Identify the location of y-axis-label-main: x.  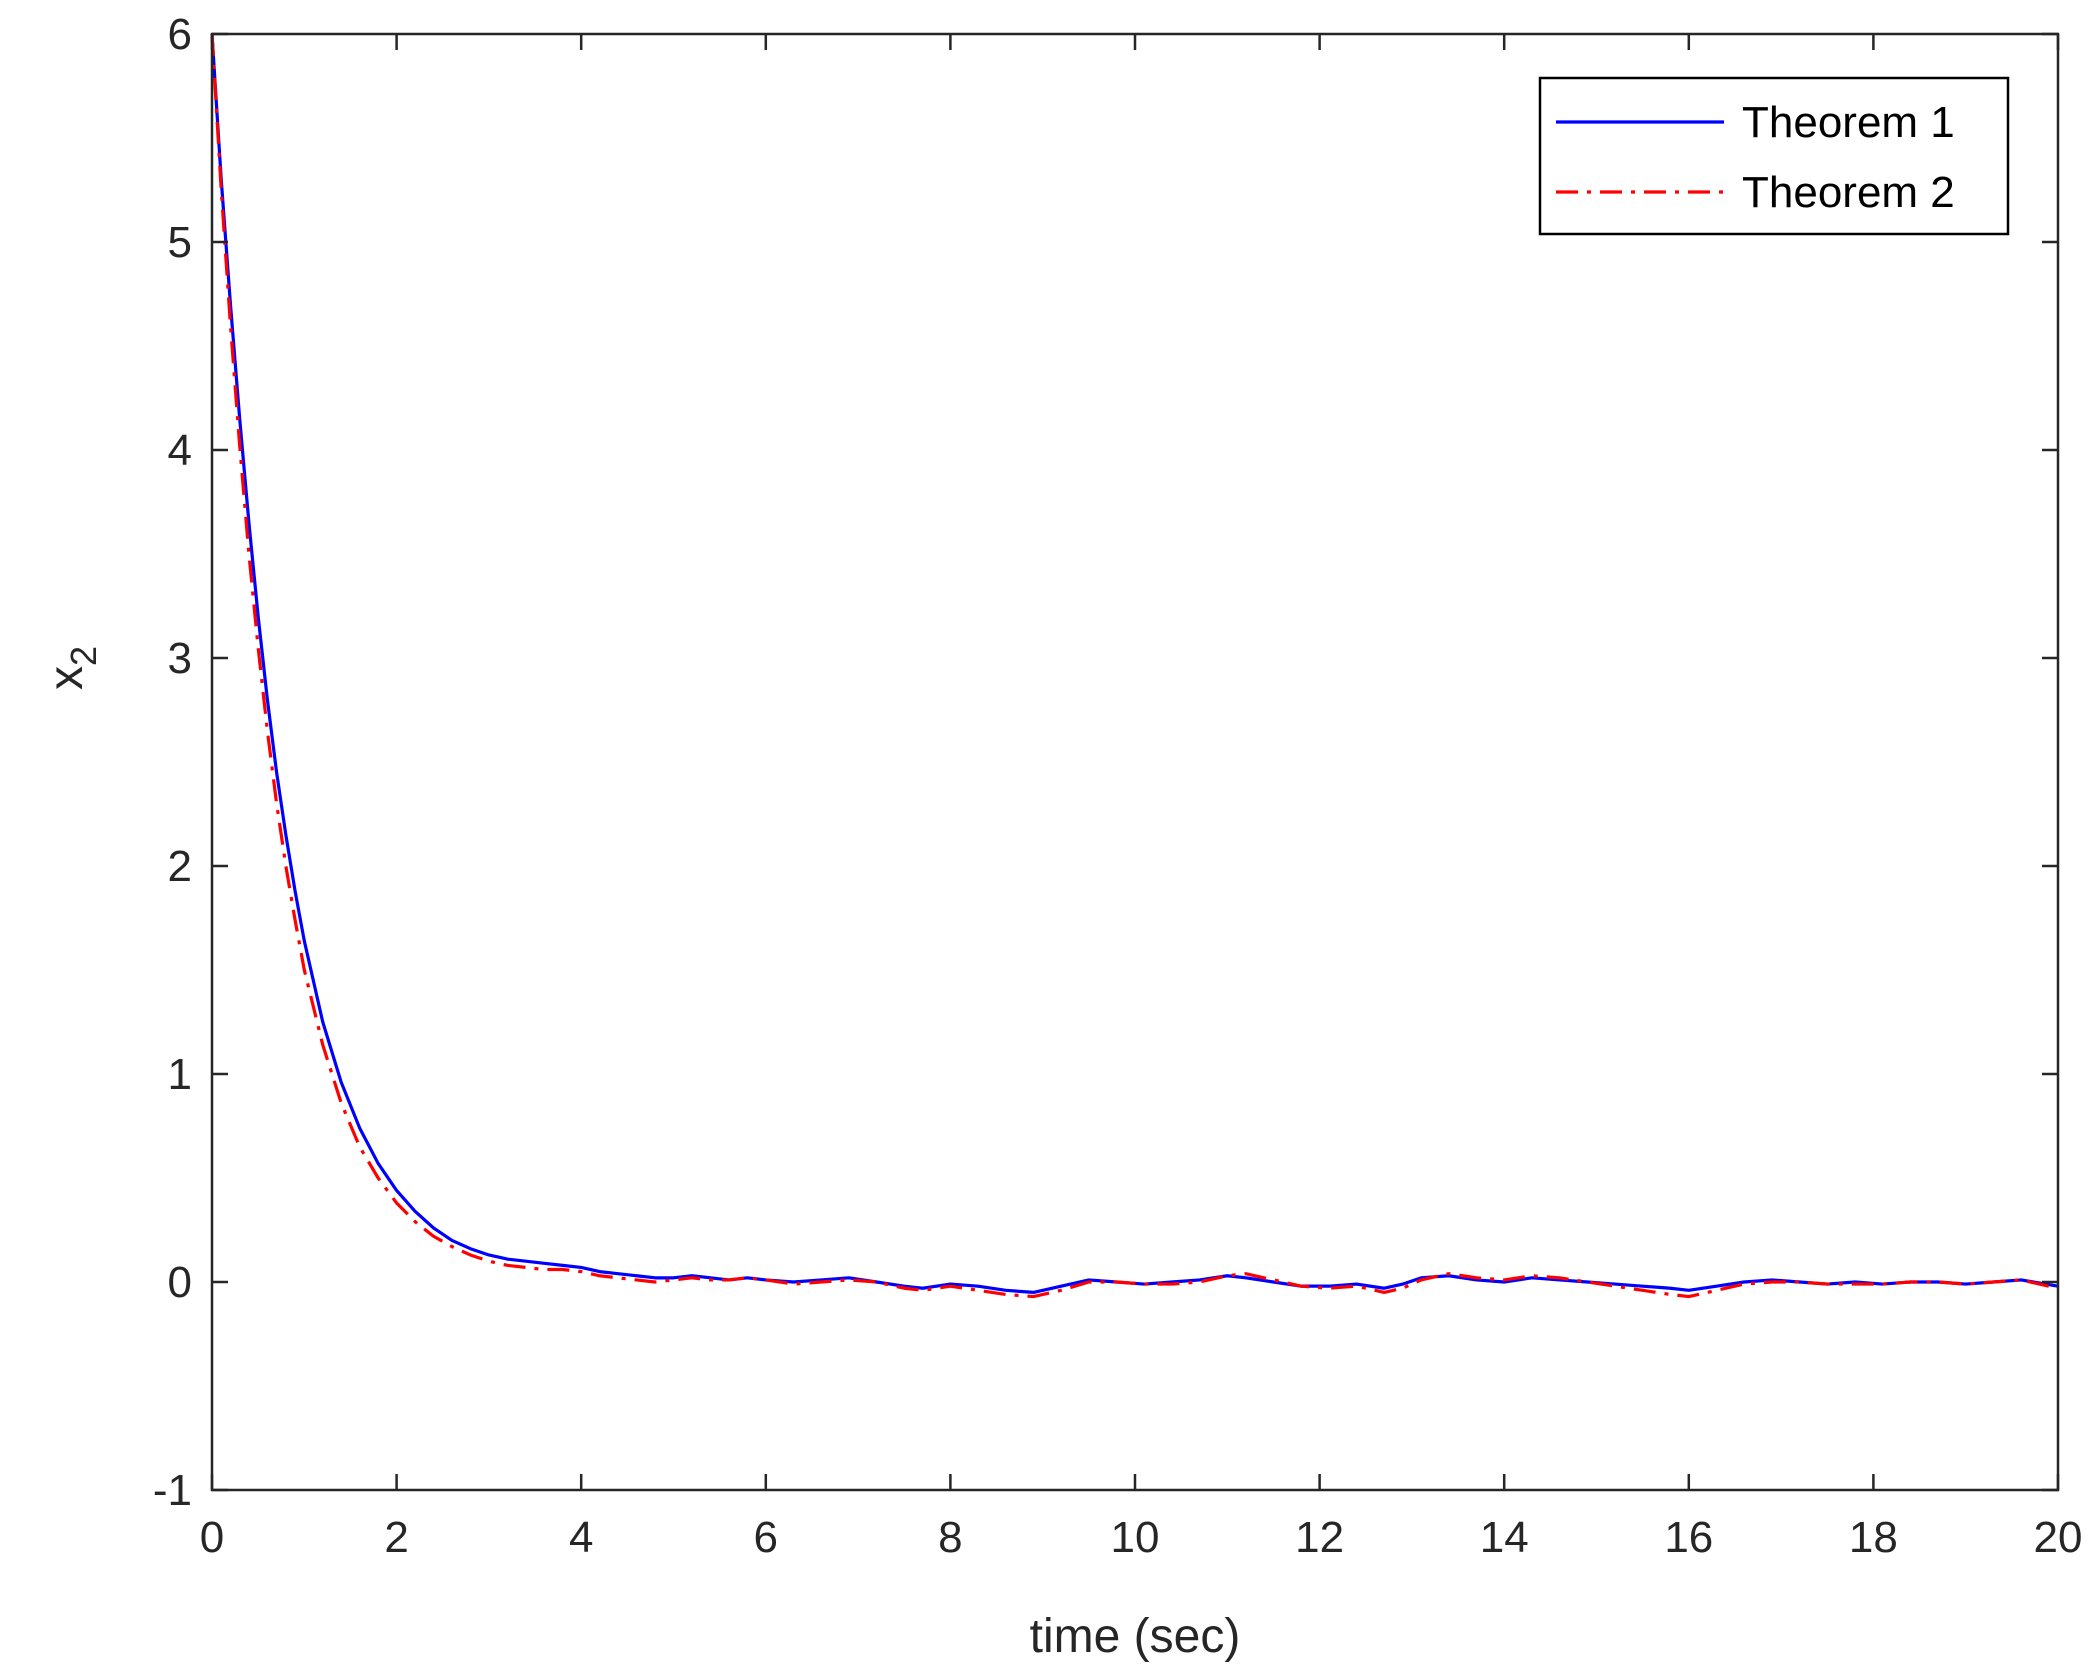
(66, 678).